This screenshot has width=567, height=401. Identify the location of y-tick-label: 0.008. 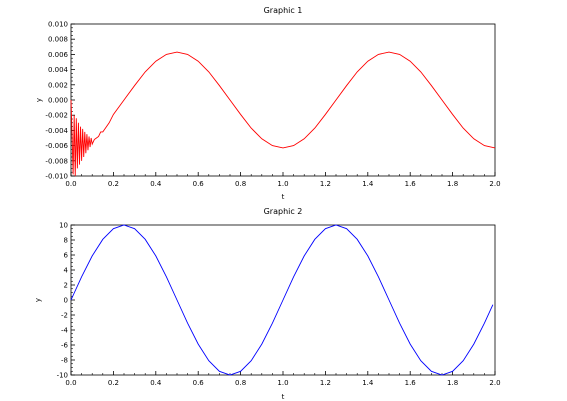
(58, 40).